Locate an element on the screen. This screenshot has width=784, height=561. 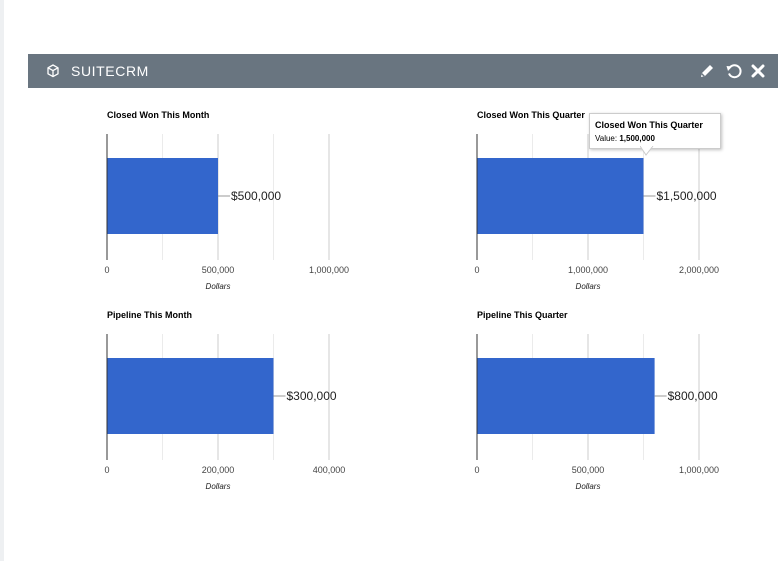
chart-title: Pipeline This Quarter is located at coordinates (522, 315).